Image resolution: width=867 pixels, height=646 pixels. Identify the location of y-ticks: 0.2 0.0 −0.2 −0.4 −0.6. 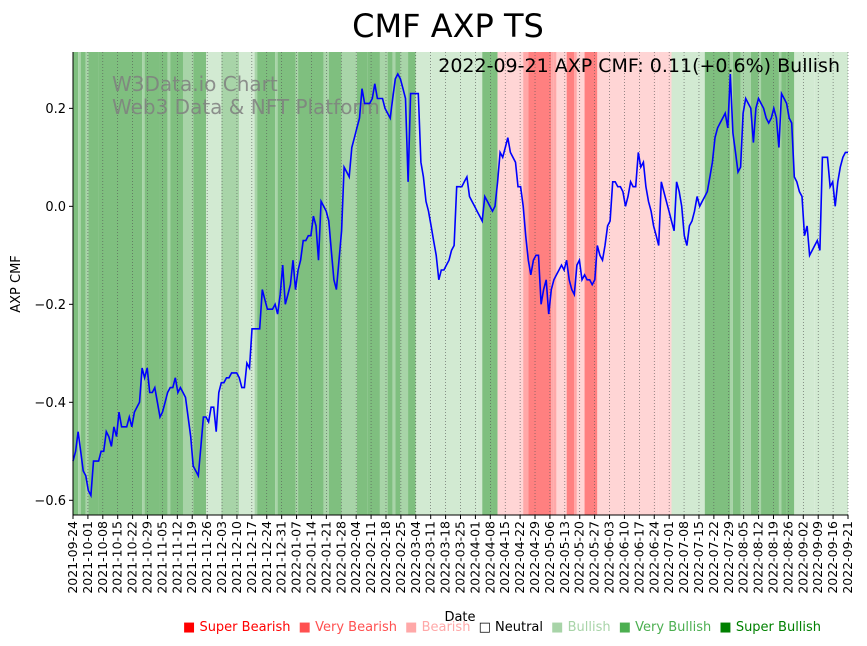
(53, 305).